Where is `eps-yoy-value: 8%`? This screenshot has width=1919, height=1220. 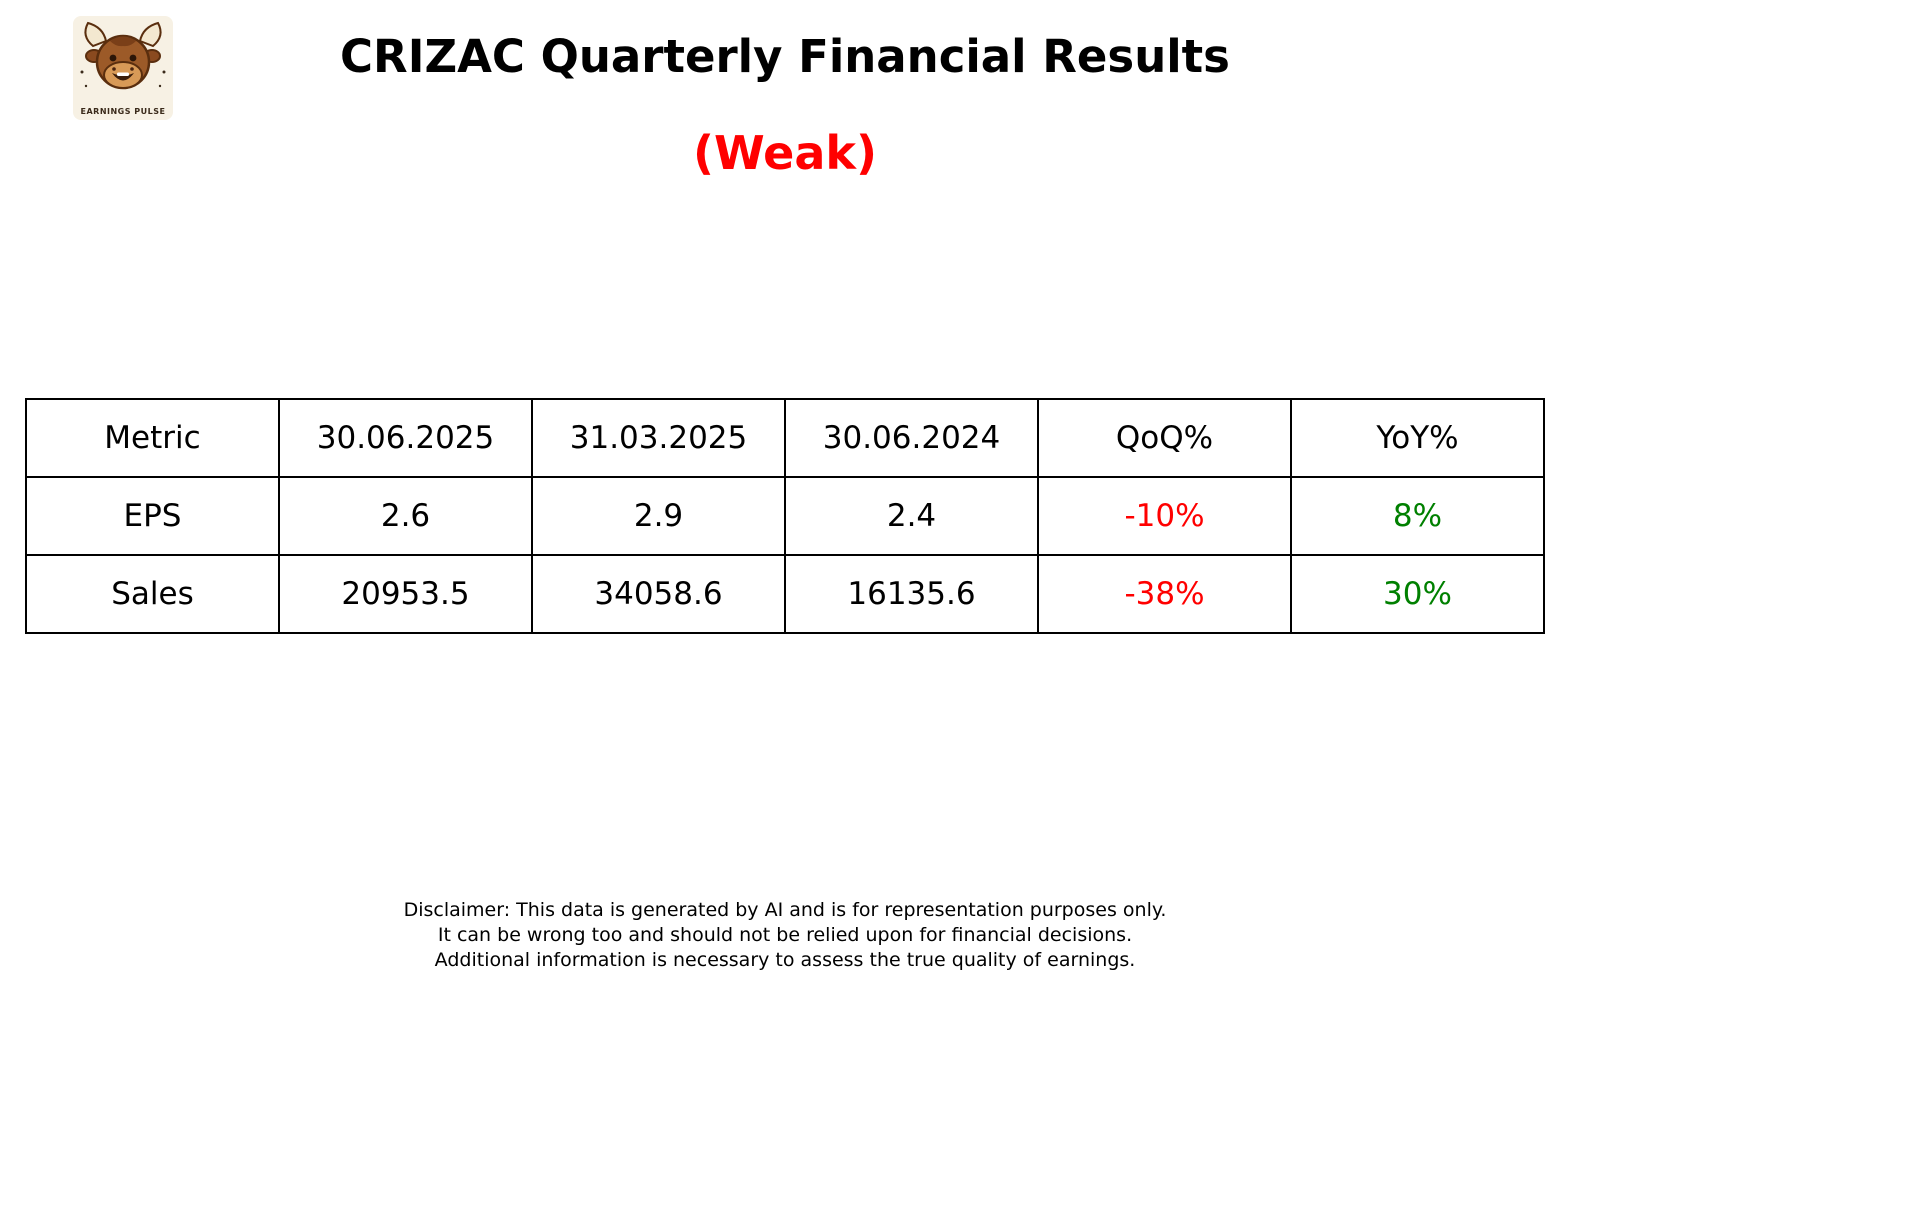 eps-yoy-value: 8% is located at coordinates (1417, 516).